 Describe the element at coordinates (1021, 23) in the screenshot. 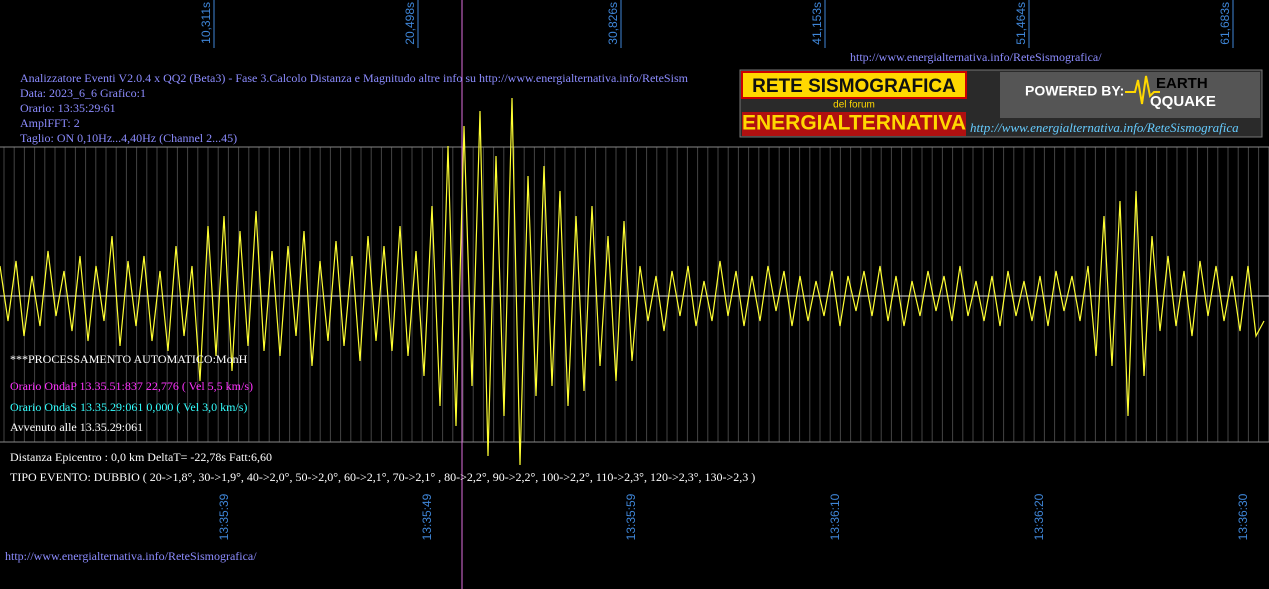

I see `top-time-label: 51,464s` at that location.